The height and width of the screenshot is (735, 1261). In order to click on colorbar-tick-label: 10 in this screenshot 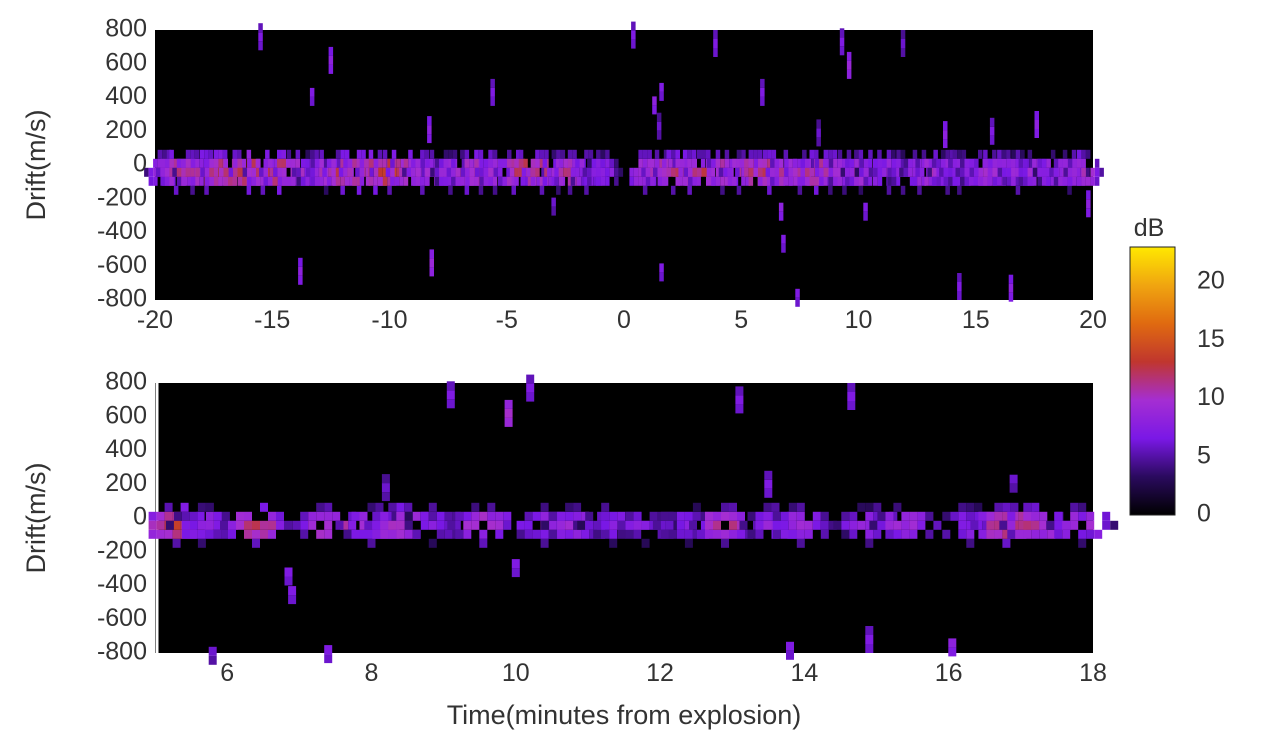, I will do `click(1211, 397)`.